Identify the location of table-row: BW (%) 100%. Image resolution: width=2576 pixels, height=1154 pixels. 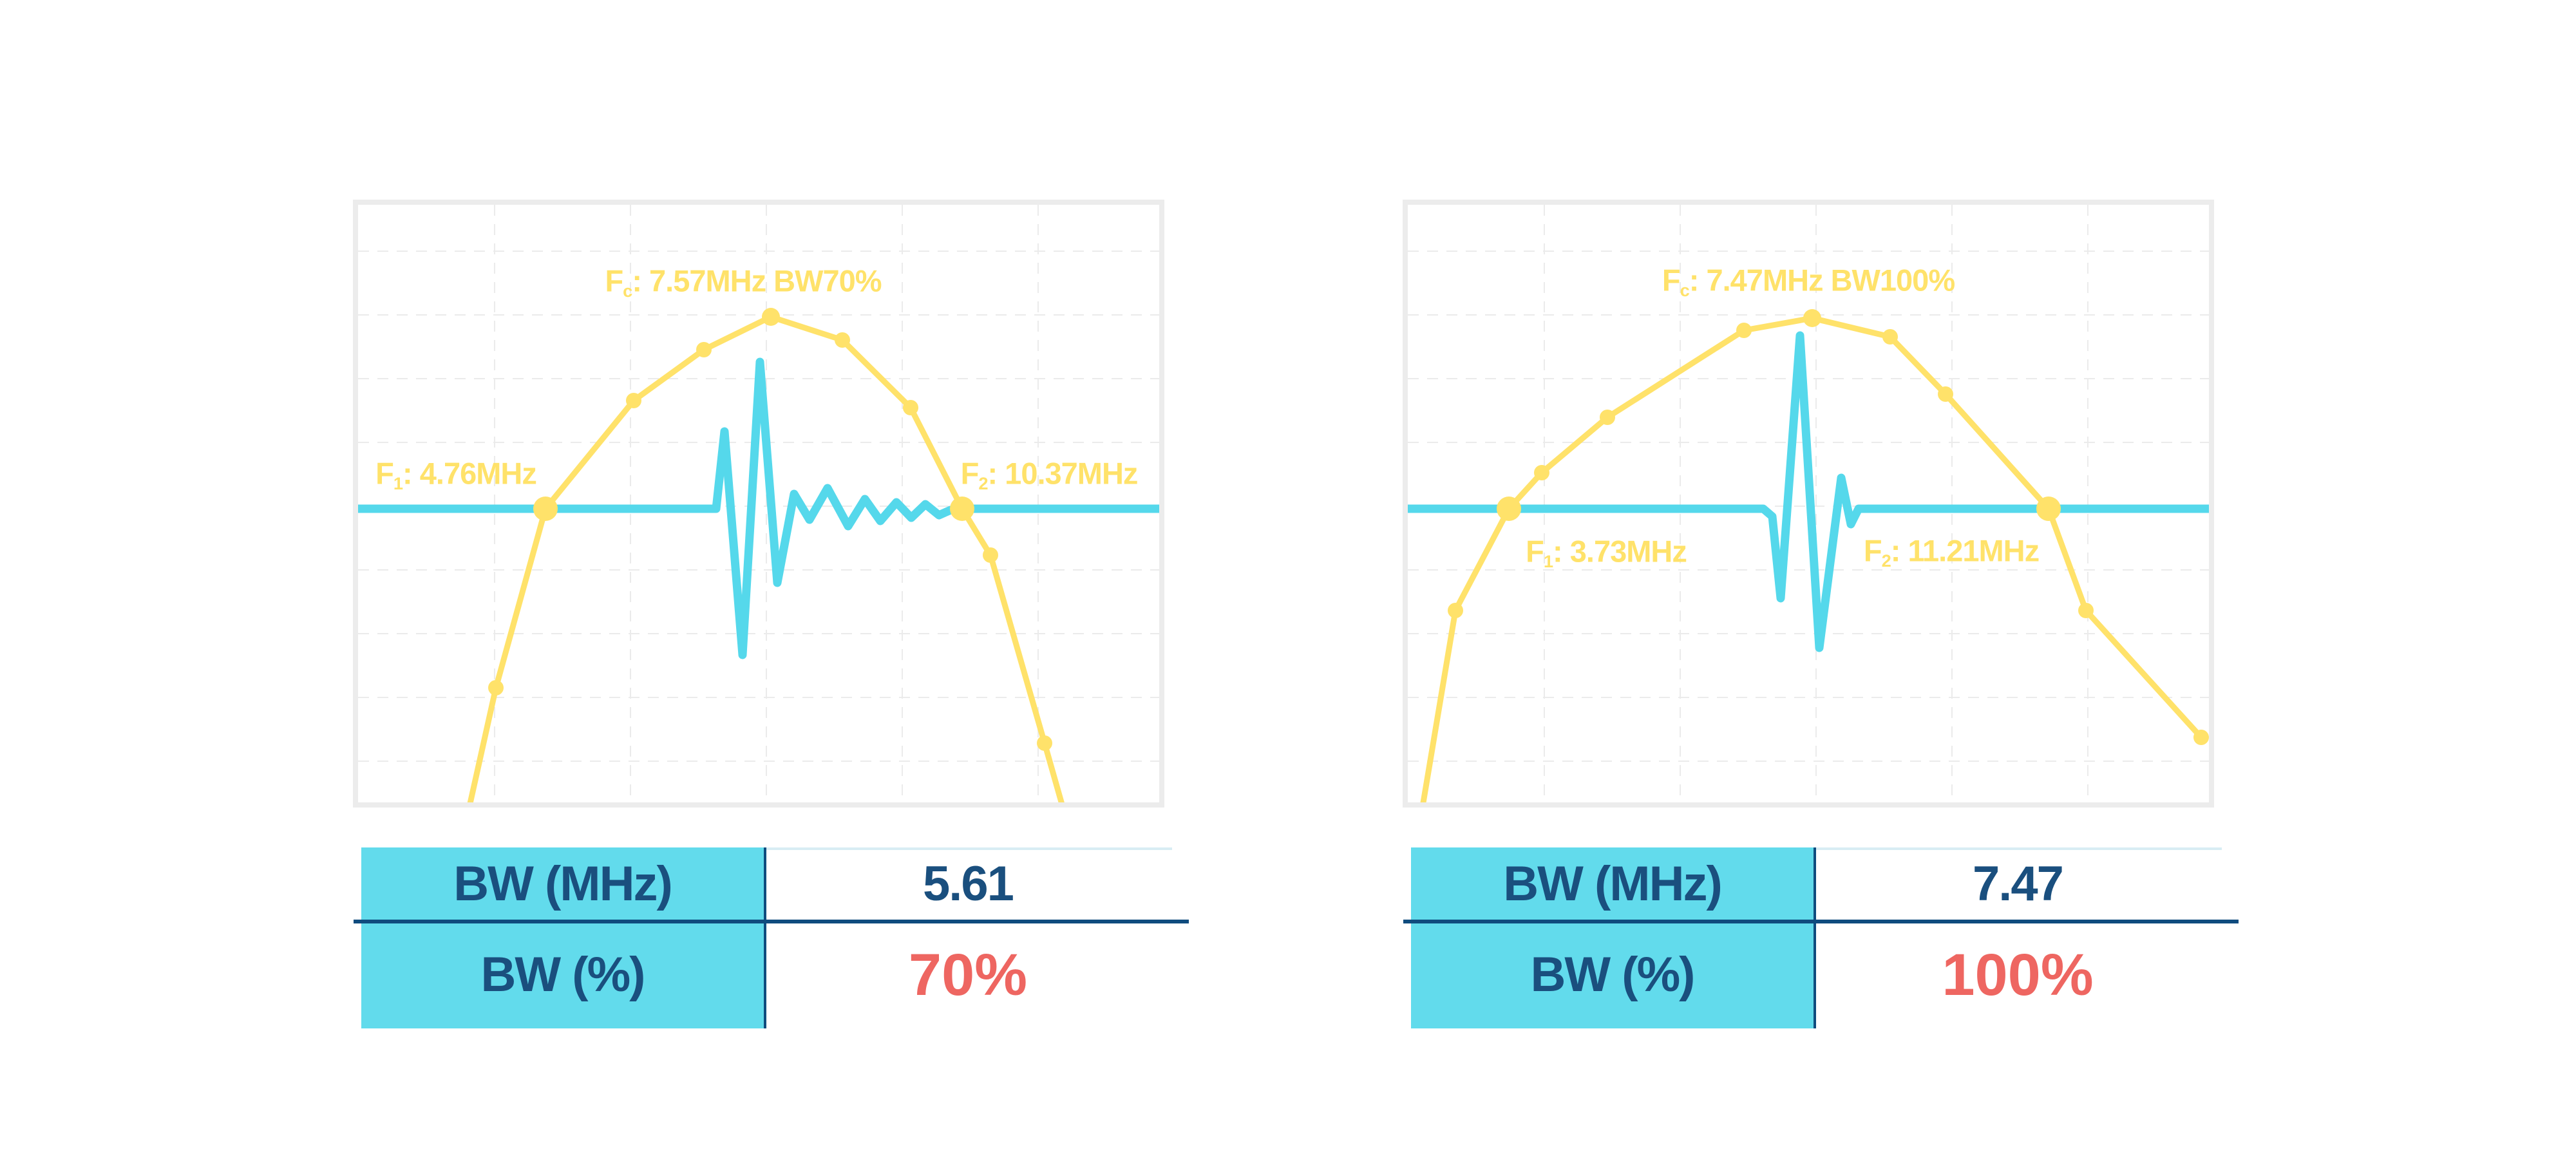
(1816, 974).